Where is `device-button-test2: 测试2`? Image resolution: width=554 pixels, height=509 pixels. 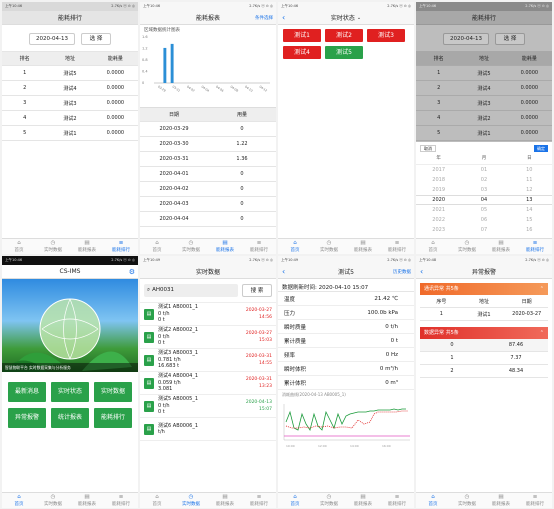 device-button-test2: 测试2 is located at coordinates (344, 35).